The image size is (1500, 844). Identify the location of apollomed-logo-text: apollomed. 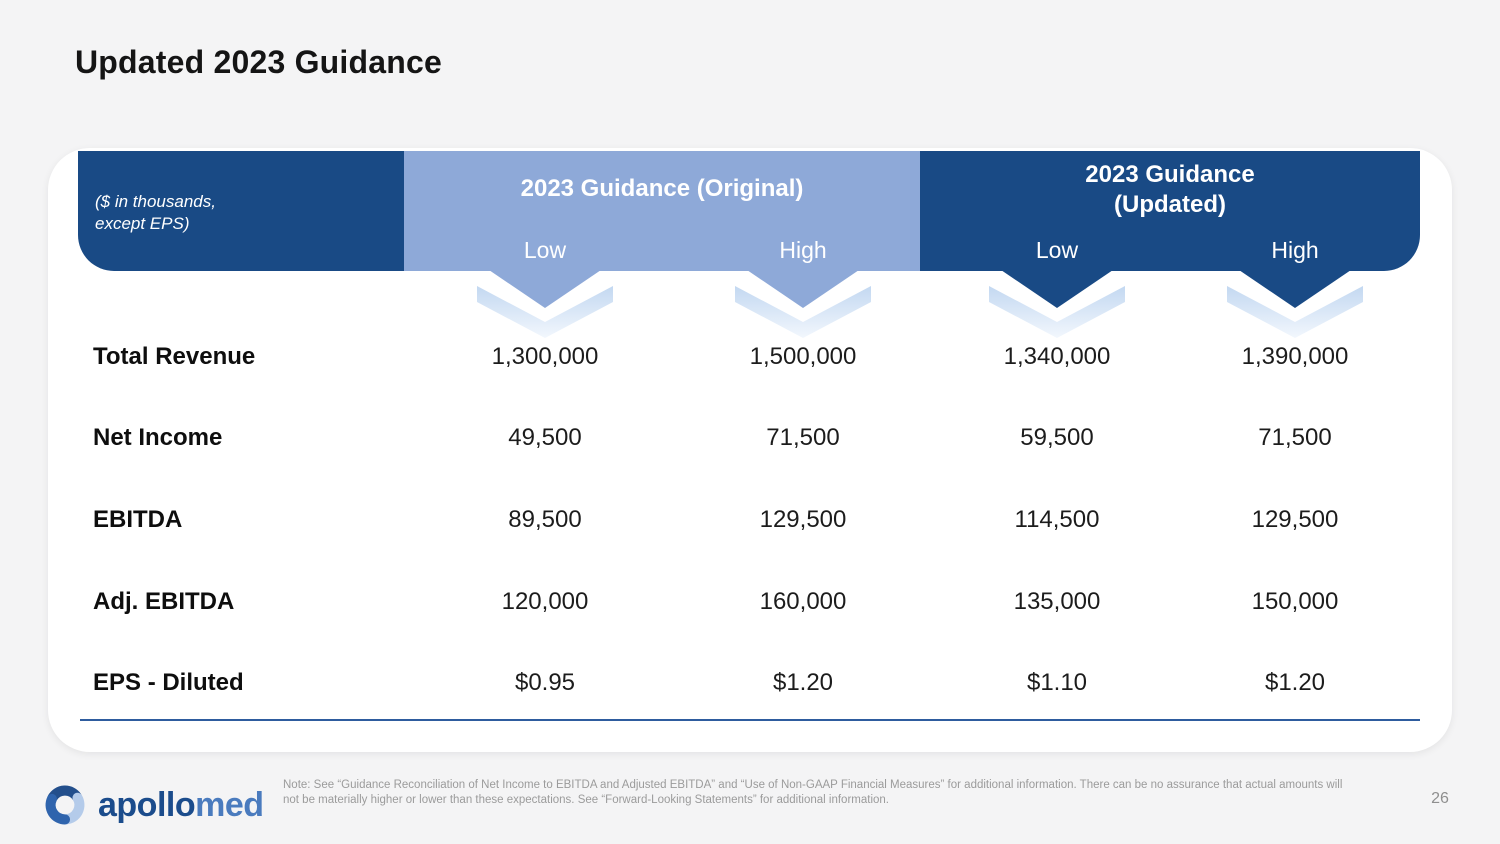
(181, 805).